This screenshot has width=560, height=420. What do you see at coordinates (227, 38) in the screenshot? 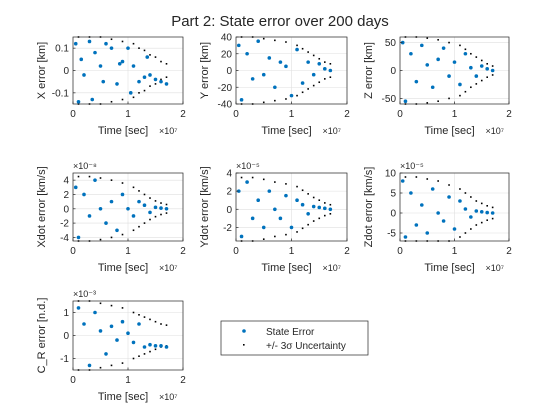
I see `y-tick-label: 40` at bounding box center [227, 38].